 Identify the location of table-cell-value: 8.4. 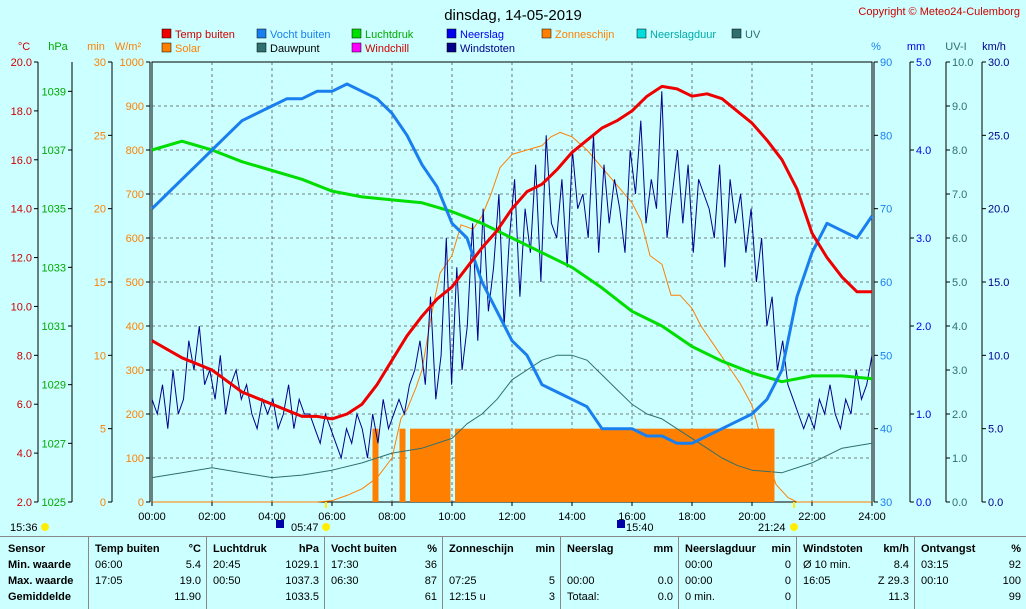
(901, 565).